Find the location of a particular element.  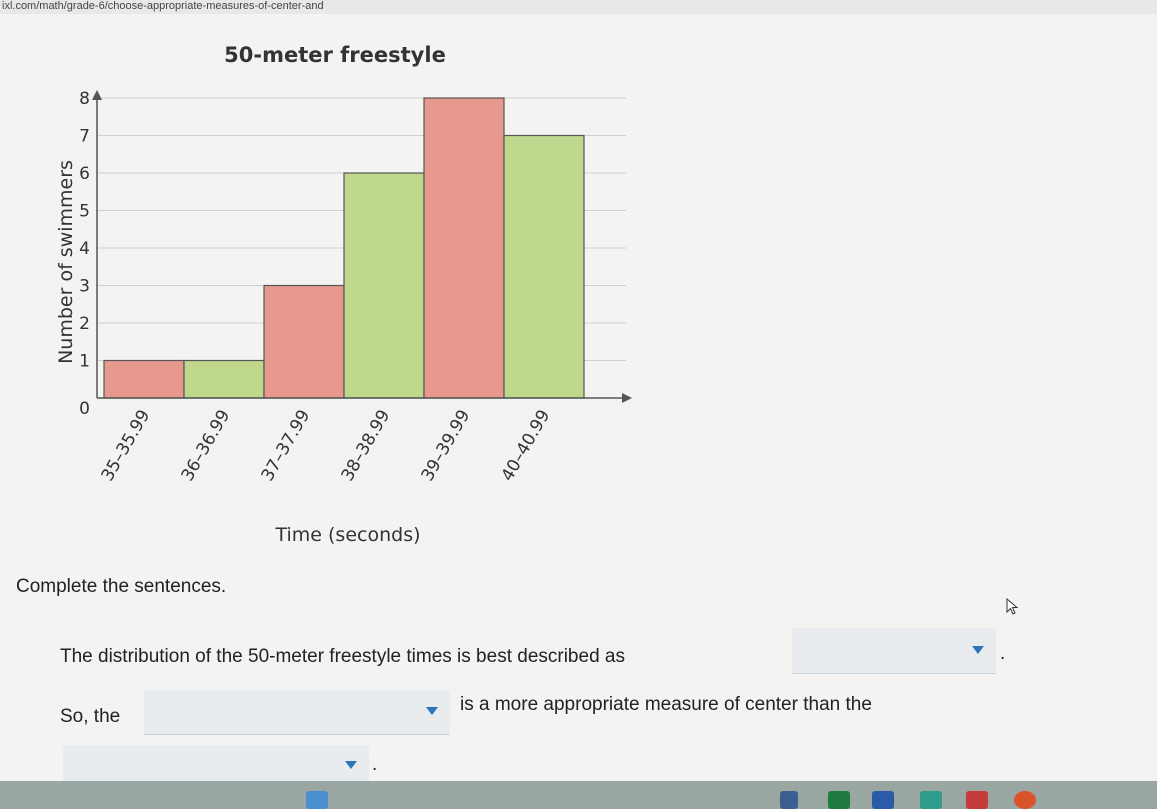

y-tick-label: 5 is located at coordinates (84, 212).